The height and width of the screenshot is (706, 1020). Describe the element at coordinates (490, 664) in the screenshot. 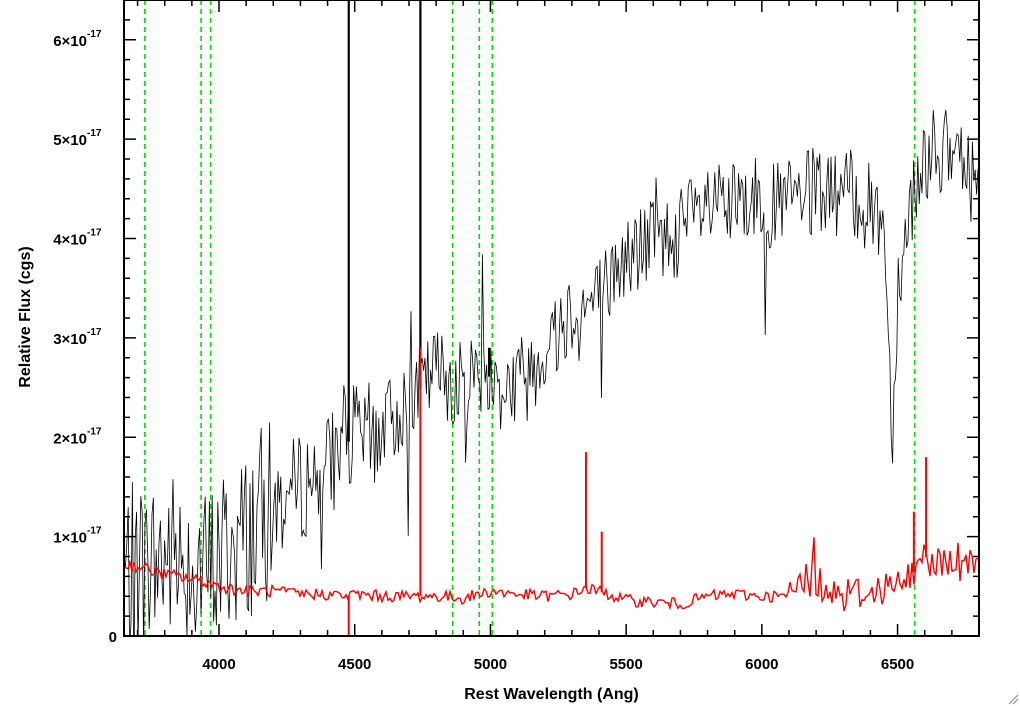

I see `x-tick-label: 5000` at that location.